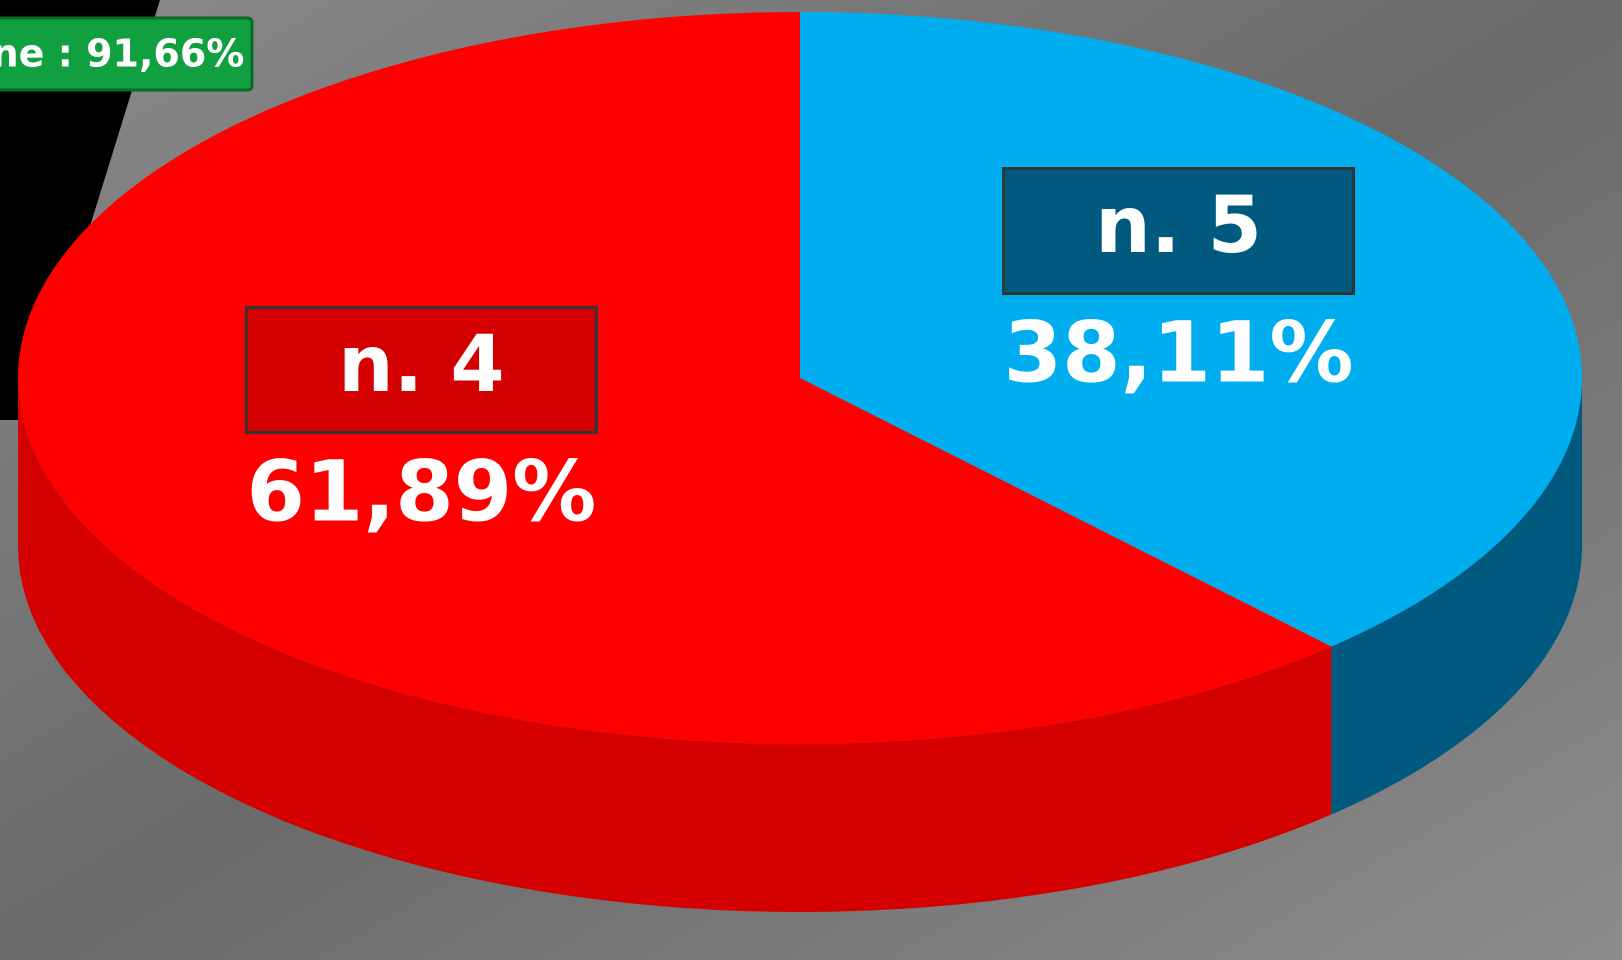 The image size is (1622, 960). What do you see at coordinates (122, 54) in the screenshot?
I see `annotation: ne : 91,66%` at bounding box center [122, 54].